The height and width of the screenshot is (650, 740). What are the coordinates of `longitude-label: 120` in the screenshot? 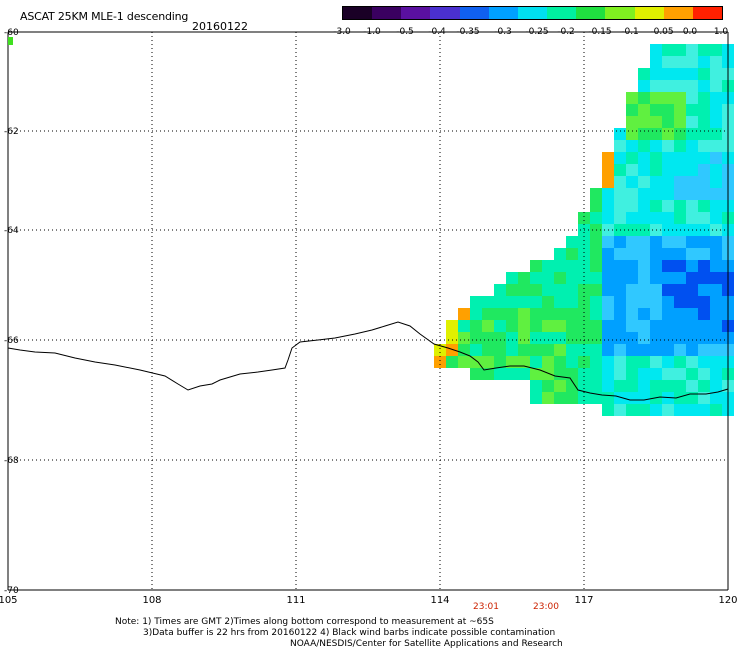 It's located at (727, 600).